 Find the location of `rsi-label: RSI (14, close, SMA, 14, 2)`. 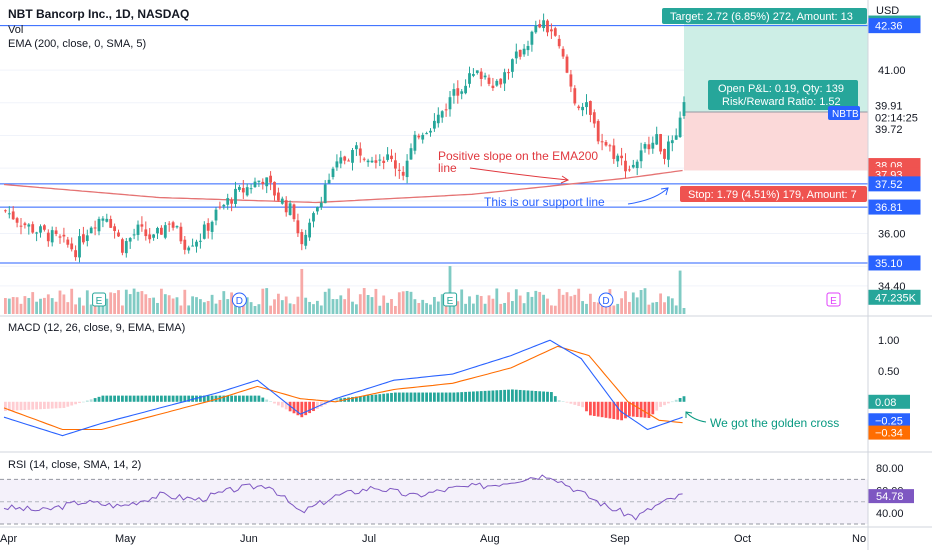

rsi-label: RSI (14, close, SMA, 14, 2) is located at coordinates (74, 465).